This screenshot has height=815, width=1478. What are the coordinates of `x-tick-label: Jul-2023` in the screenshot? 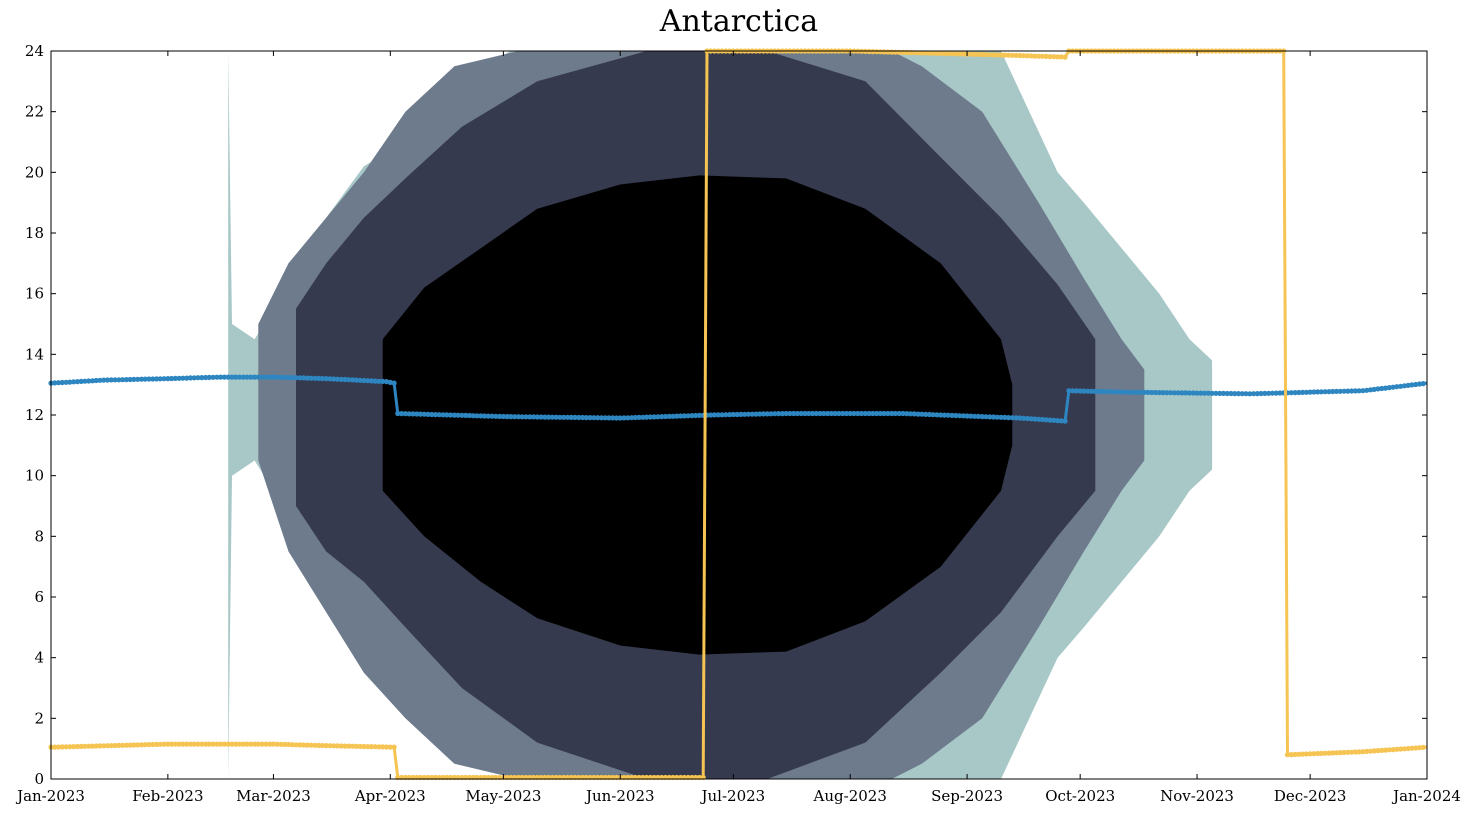 It's located at (732, 796).